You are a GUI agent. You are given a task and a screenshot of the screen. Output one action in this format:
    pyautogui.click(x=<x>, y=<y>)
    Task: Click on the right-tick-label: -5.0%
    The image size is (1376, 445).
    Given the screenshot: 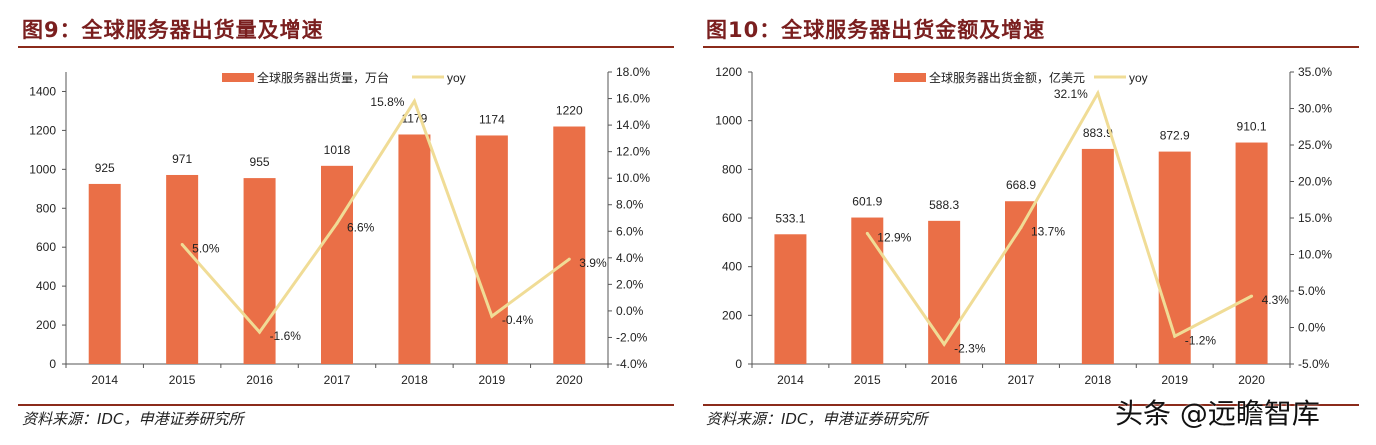 What is the action you would take?
    pyautogui.click(x=1314, y=364)
    